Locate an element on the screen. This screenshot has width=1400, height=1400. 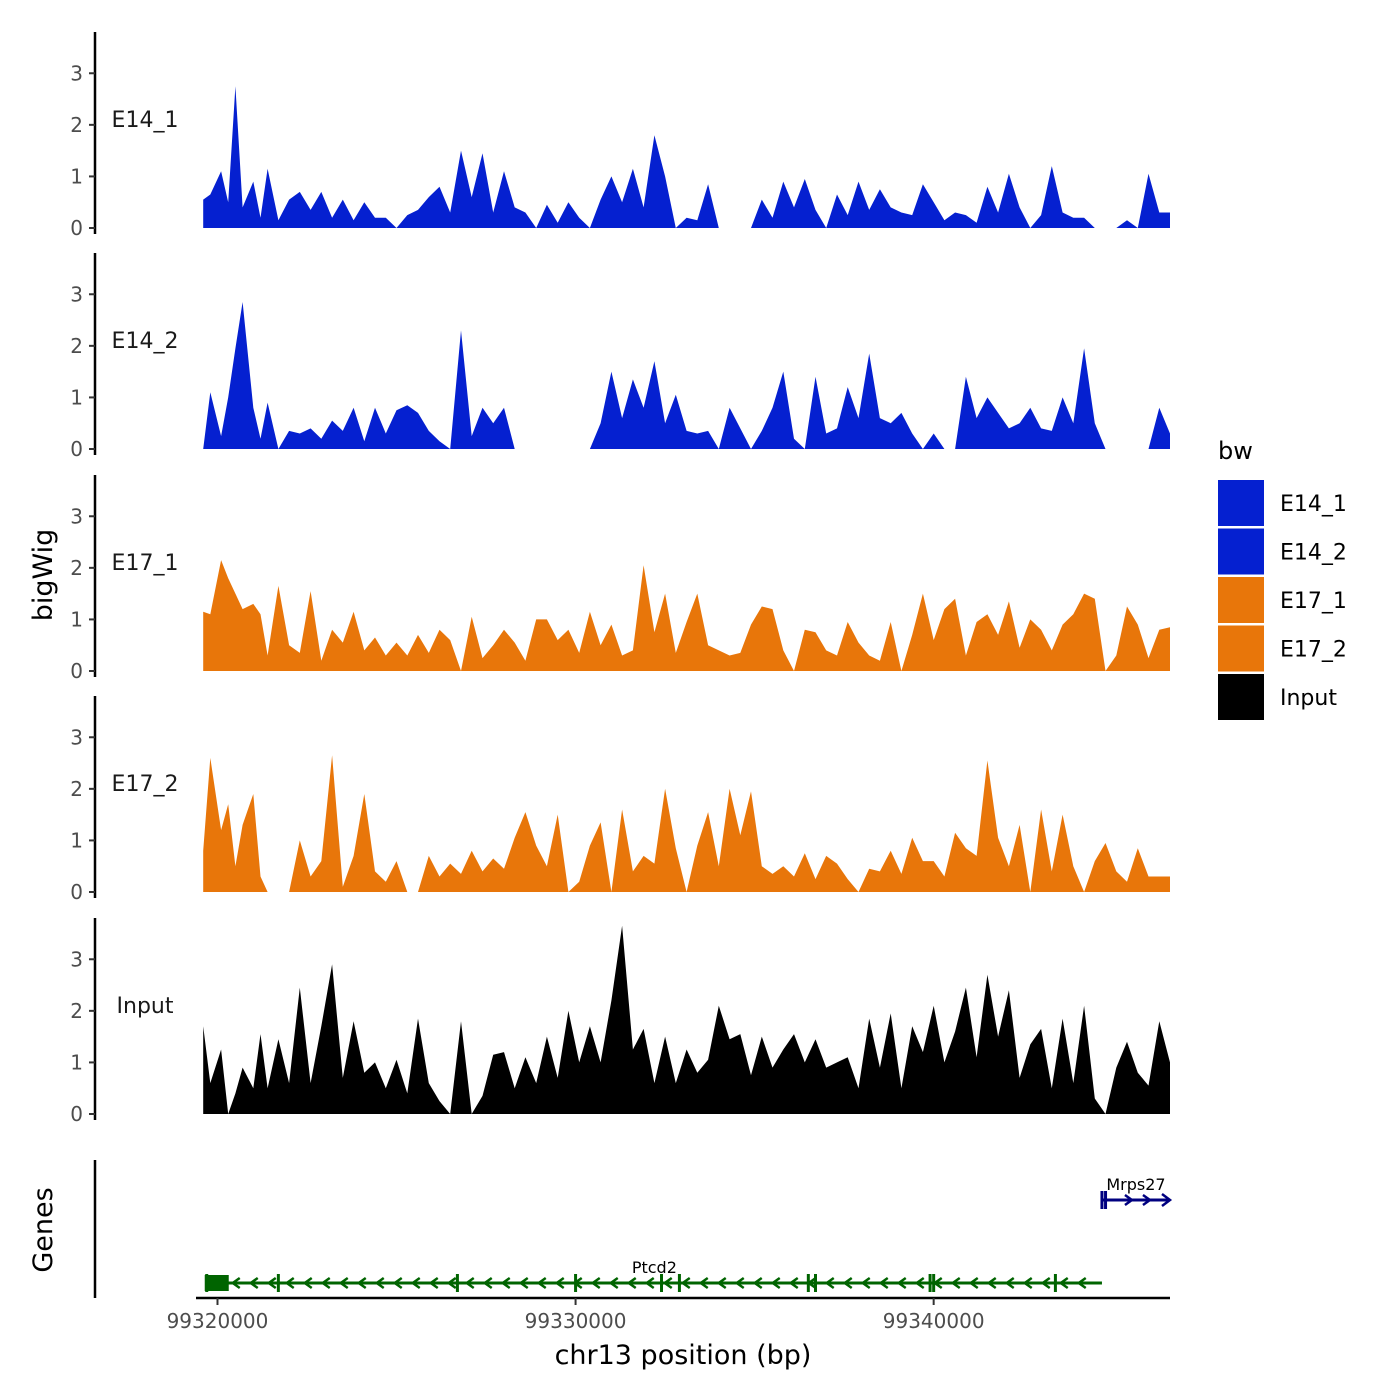
track-E17_1: 0 1 2 3 E17_1 is located at coordinates (620, 579).